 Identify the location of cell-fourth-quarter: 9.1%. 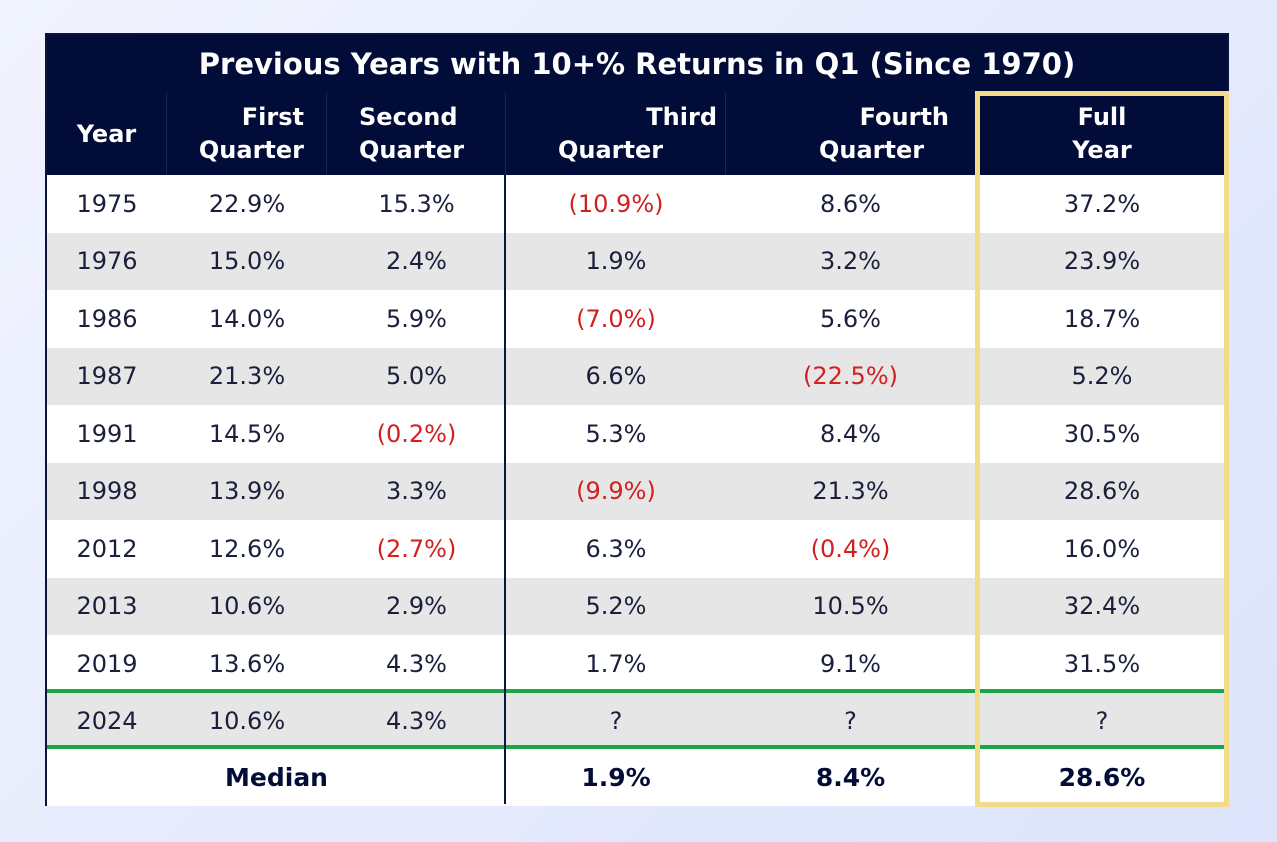
(850, 663).